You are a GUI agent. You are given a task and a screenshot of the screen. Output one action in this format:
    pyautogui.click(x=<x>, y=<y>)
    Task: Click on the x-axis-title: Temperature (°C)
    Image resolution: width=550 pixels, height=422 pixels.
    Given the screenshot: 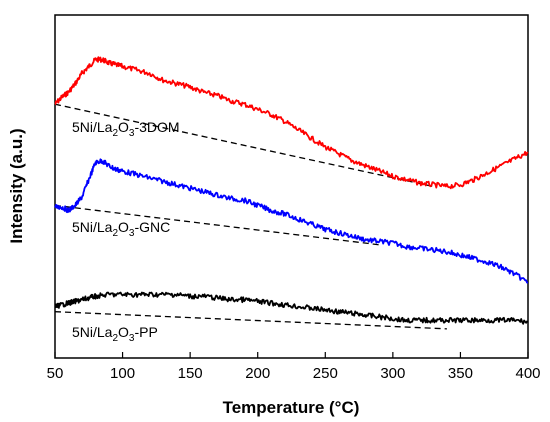 What is the action you would take?
    pyautogui.click(x=291, y=407)
    